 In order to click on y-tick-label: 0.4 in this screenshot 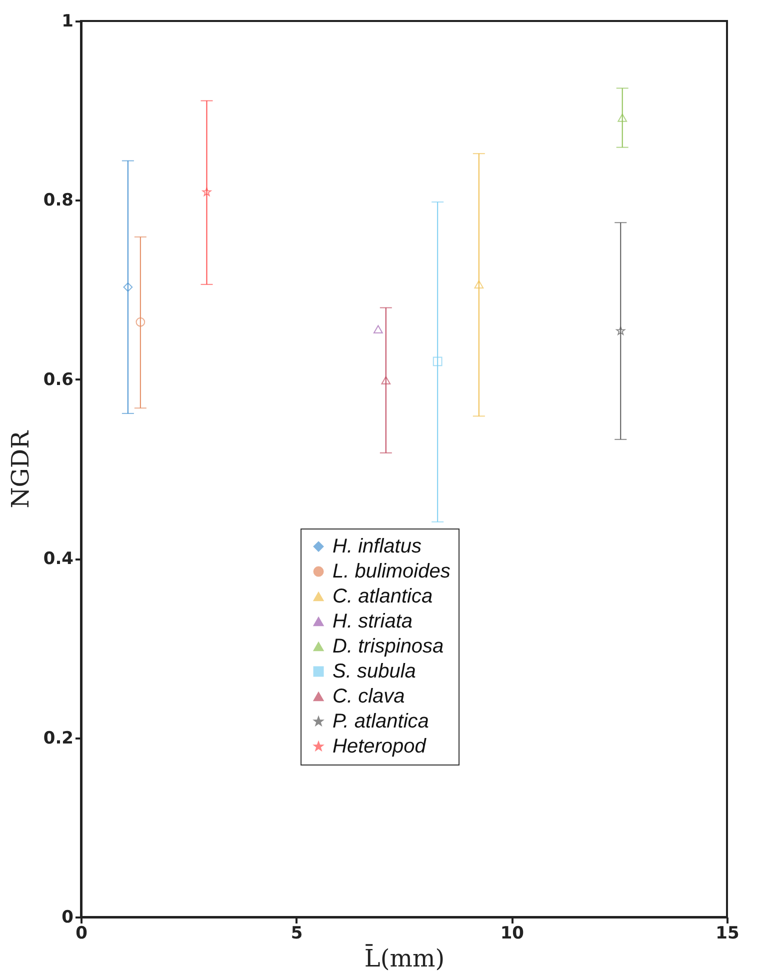, I will do `click(58, 559)`.